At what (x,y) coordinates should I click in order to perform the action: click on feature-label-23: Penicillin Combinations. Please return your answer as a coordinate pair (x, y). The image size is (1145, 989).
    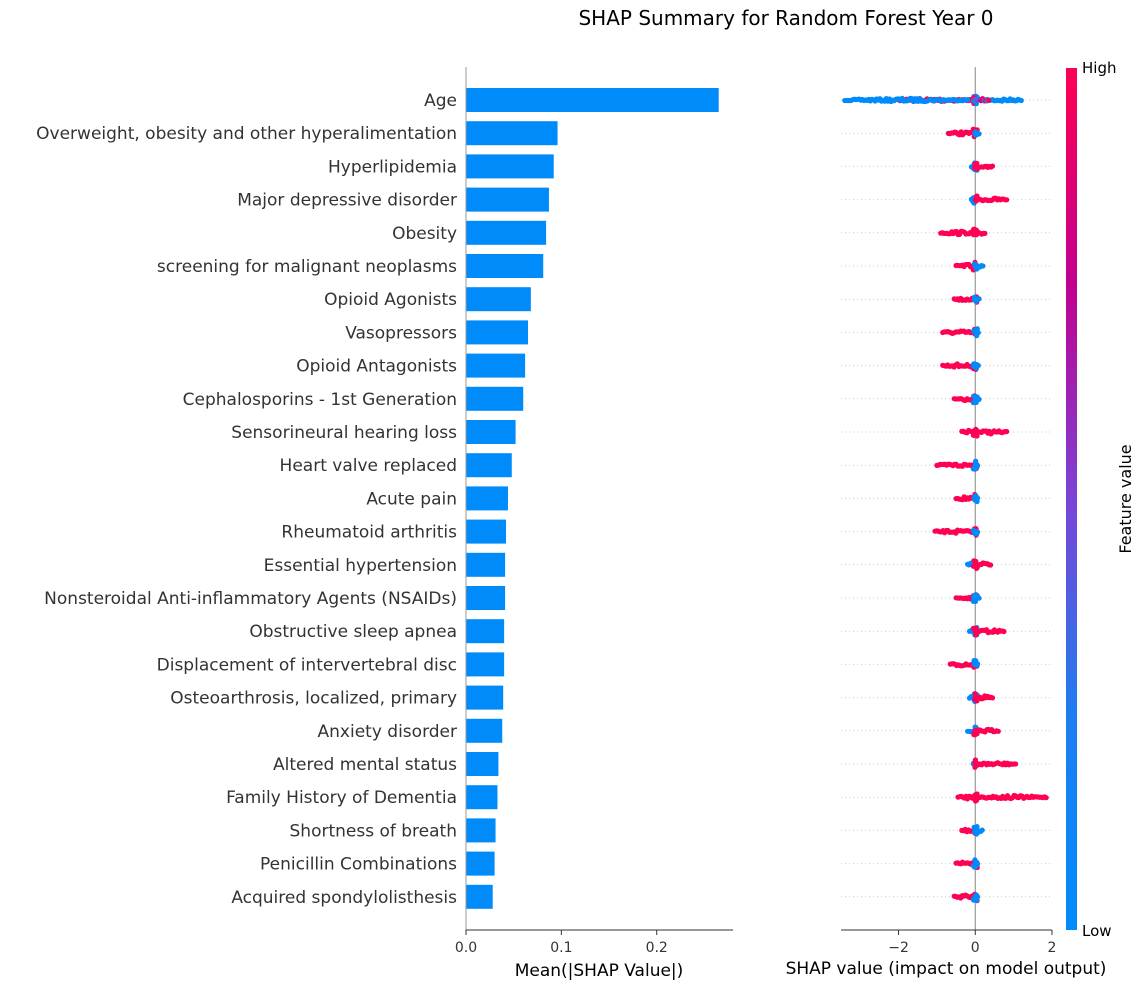
    Looking at the image, I should click on (358, 865).